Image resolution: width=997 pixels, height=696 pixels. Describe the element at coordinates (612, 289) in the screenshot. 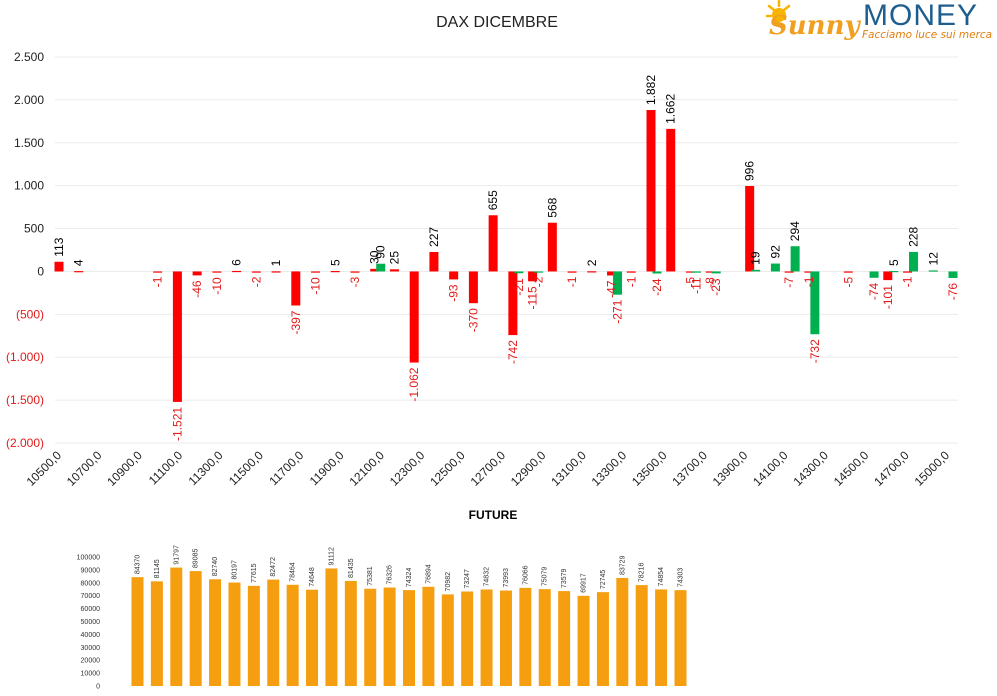

I see `data-label: -47` at that location.